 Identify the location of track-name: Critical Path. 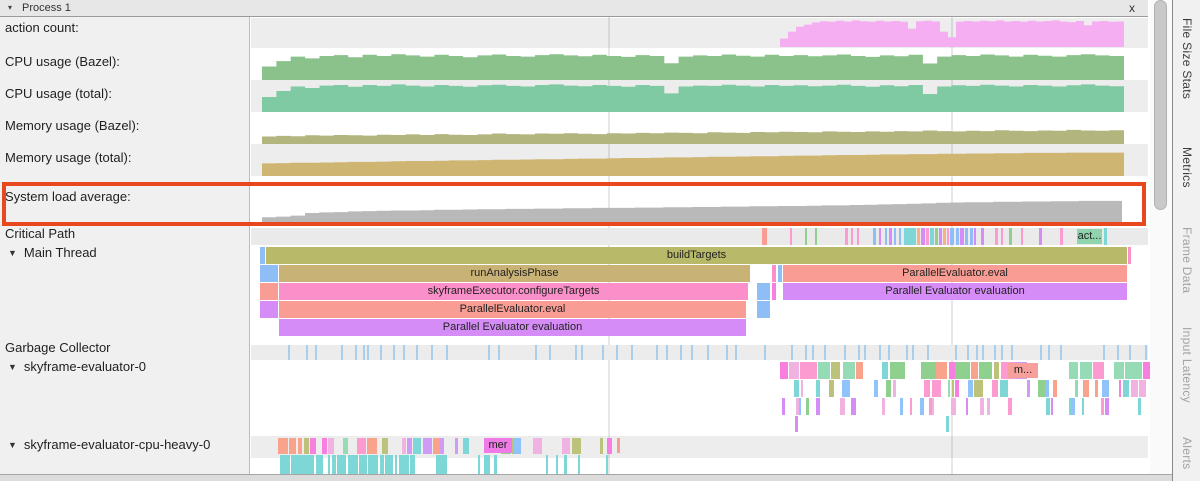
(40, 233).